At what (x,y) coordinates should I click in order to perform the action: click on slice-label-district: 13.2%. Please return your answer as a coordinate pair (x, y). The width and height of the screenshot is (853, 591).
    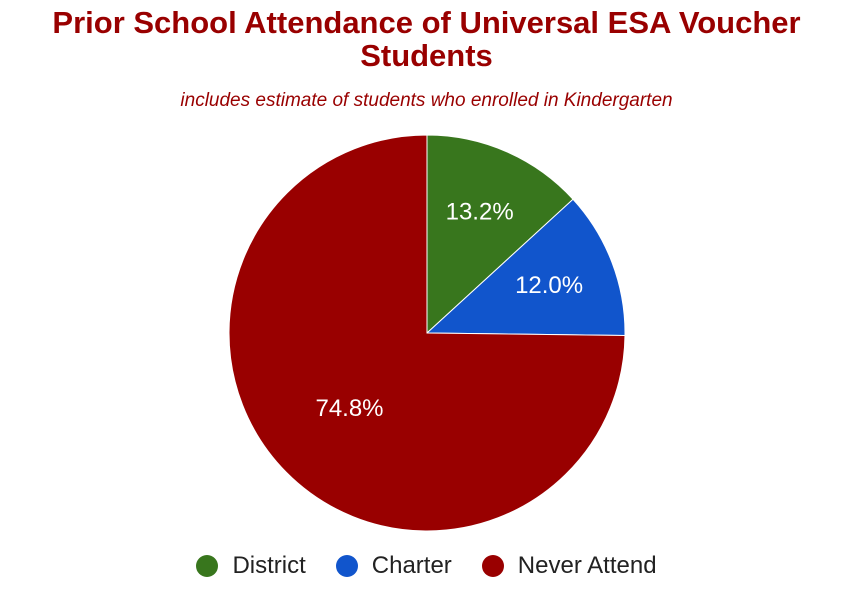
    Looking at the image, I should click on (480, 212).